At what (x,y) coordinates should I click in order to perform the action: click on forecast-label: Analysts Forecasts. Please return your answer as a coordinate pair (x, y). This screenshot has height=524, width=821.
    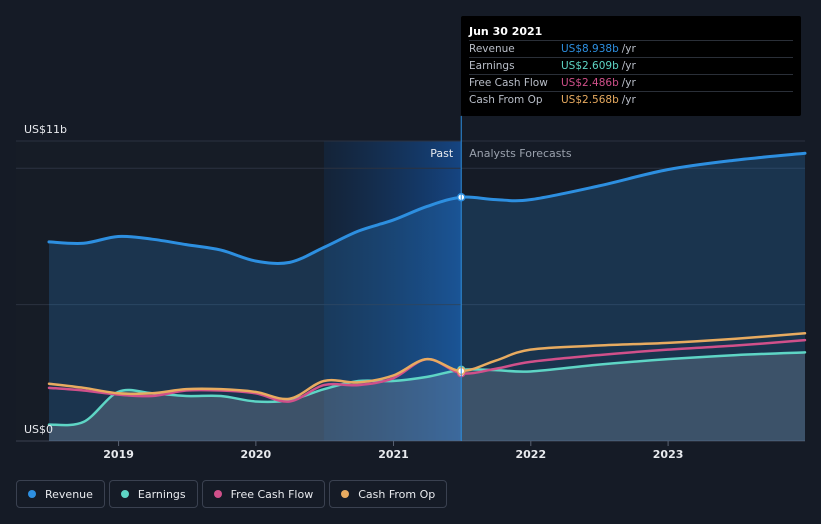
    Looking at the image, I should click on (520, 153).